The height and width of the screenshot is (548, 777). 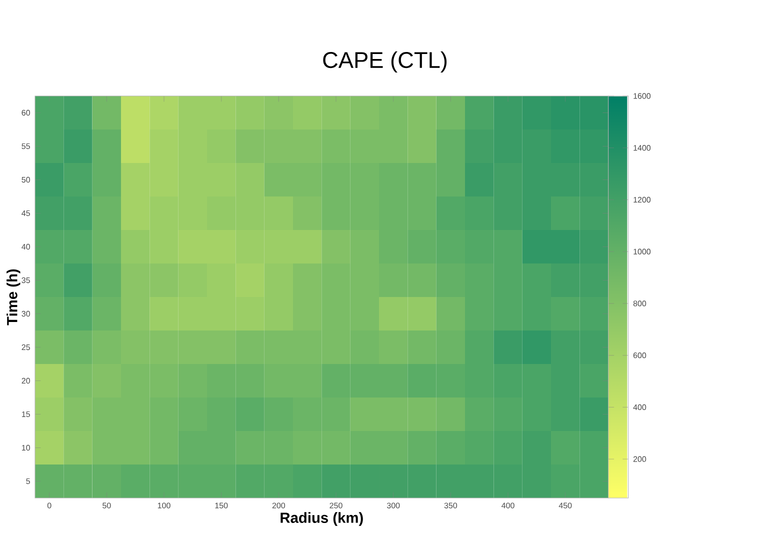 I want to click on x-tick-label: 300, so click(x=393, y=505).